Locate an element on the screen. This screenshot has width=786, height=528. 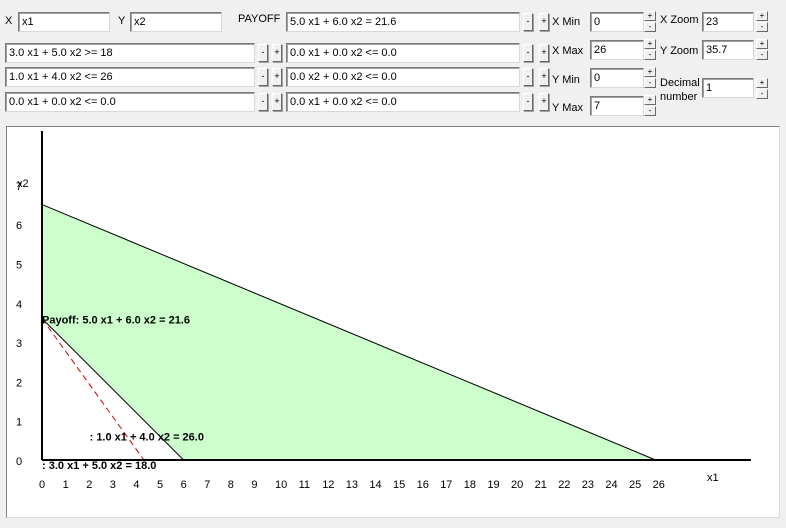
payoff-input: 5.0 x1 + 6.0 x2 = 21.6 is located at coordinates (403, 22).